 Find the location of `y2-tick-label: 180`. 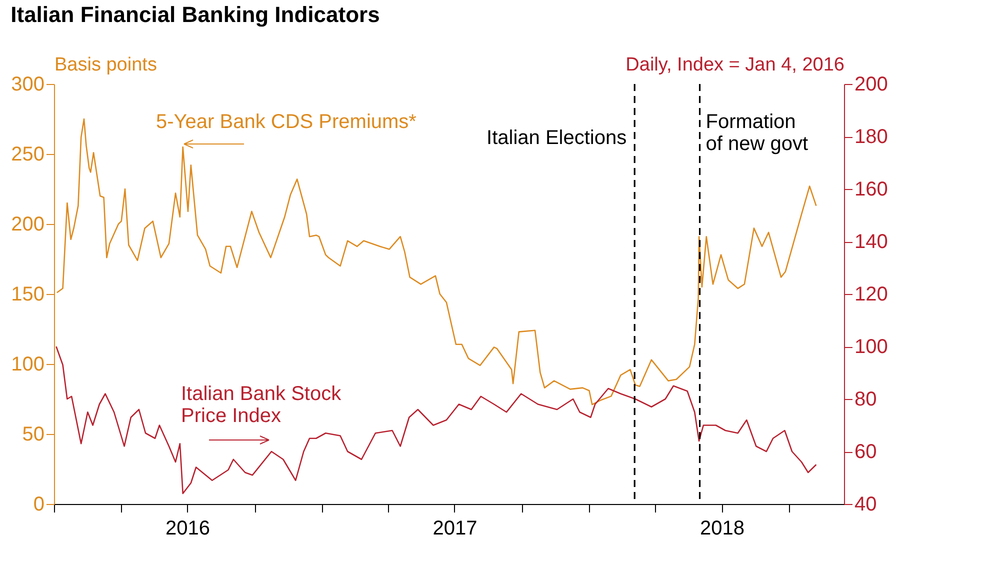

y2-tick-label: 180 is located at coordinates (871, 137).